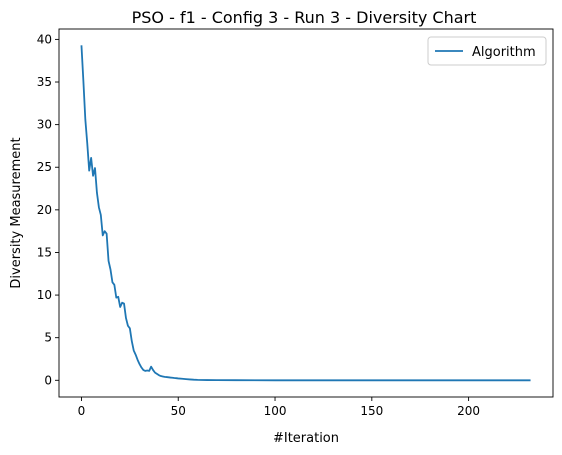 The height and width of the screenshot is (455, 562). I want to click on legend-label-algorithm: Algorithm, so click(504, 52).